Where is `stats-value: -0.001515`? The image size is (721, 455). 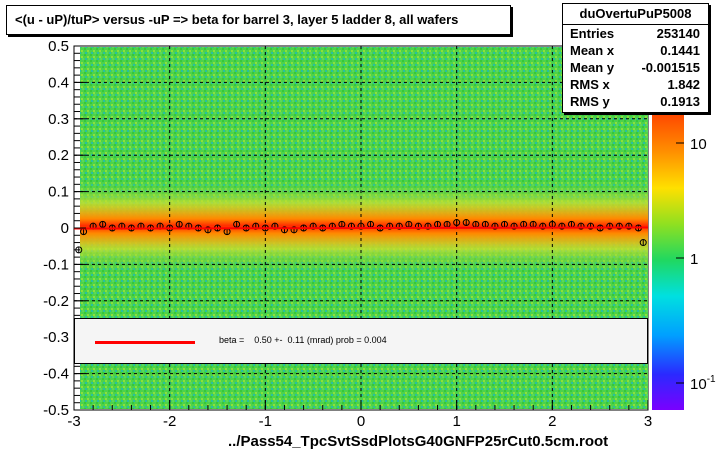
stats-value: -0.001515 is located at coordinates (670, 67).